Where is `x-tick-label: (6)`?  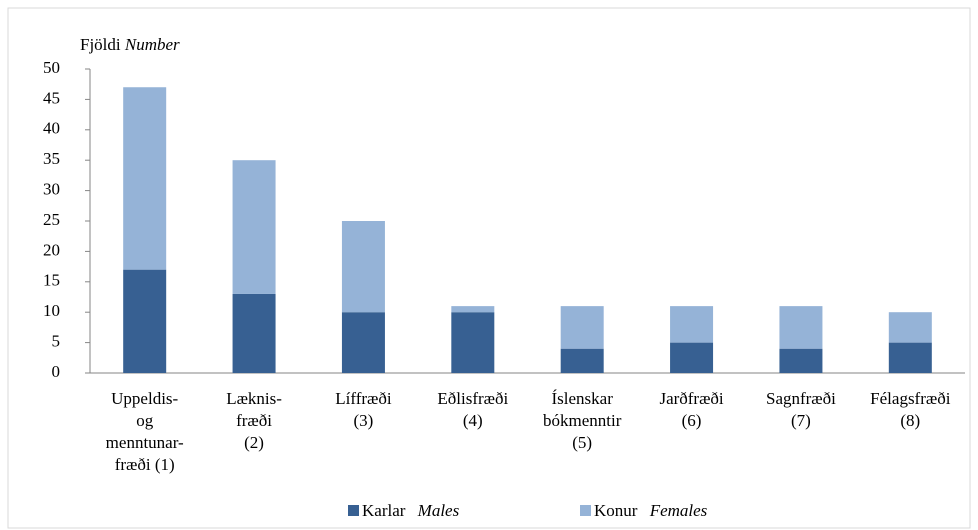
x-tick-label: (6) is located at coordinates (692, 420).